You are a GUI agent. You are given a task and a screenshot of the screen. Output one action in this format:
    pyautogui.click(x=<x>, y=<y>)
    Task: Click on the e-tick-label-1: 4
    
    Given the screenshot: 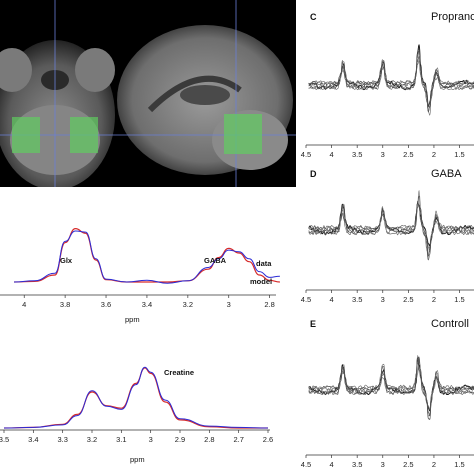 What is the action you would take?
    pyautogui.click(x=332, y=464)
    